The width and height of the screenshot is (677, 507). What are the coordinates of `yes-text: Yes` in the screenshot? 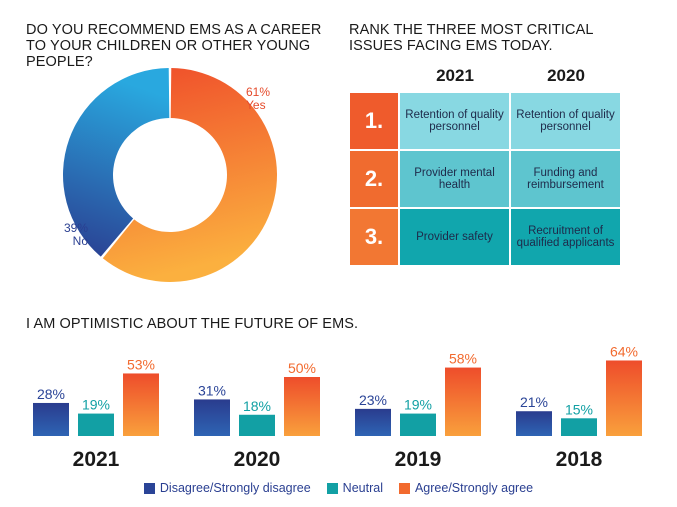 It's located at (256, 105).